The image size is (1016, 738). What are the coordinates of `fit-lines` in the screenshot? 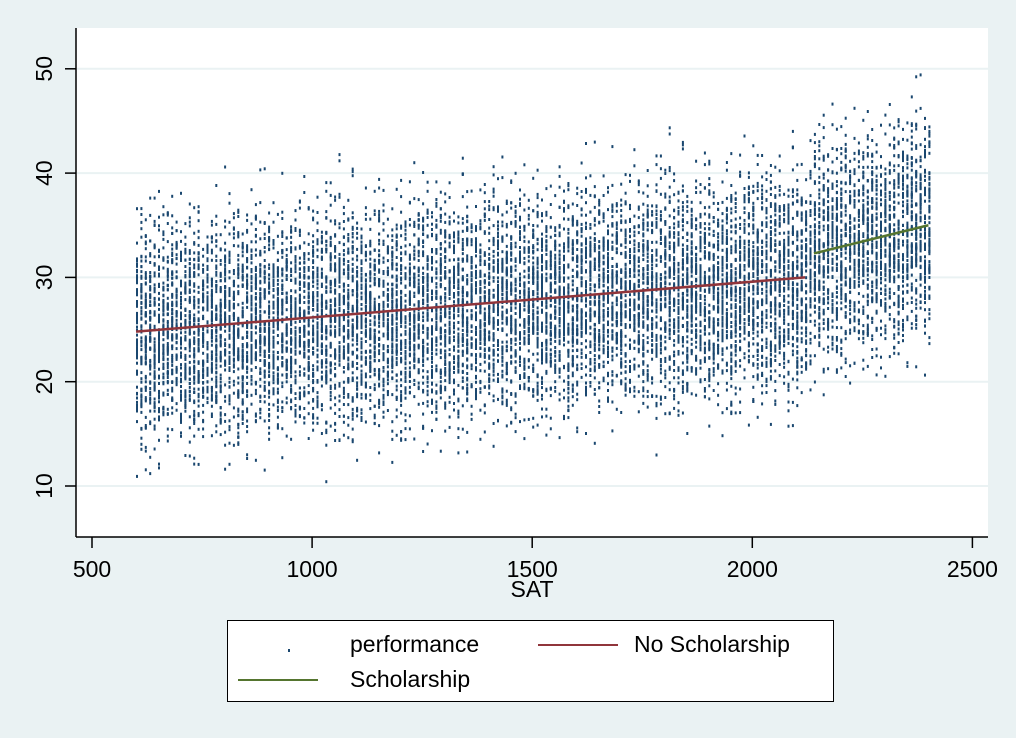 It's located at (532, 278).